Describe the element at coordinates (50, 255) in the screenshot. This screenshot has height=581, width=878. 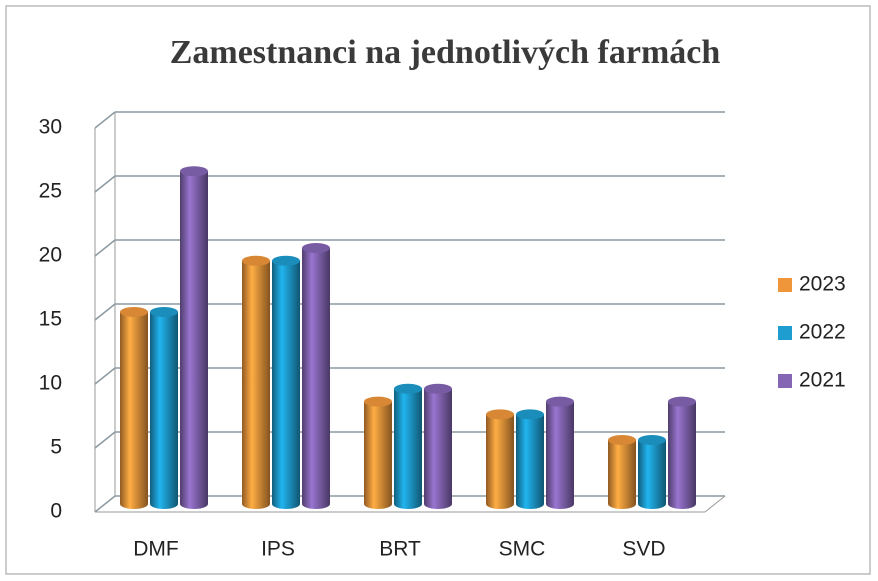
I see `y-tick-label: 20` at that location.